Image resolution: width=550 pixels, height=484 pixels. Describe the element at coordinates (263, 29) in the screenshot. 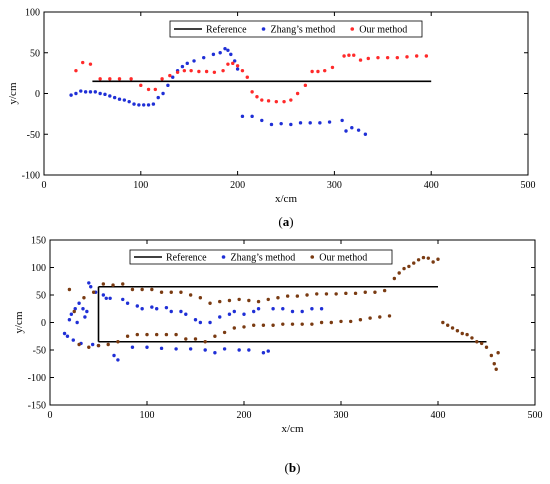

I see `legend-swatch-zhang` at that location.